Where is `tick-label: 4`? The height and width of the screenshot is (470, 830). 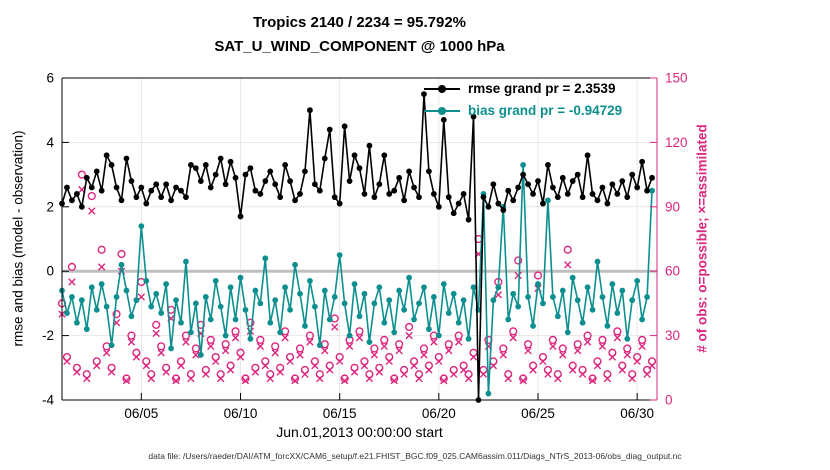
tick-label: 4 is located at coordinates (50, 142).